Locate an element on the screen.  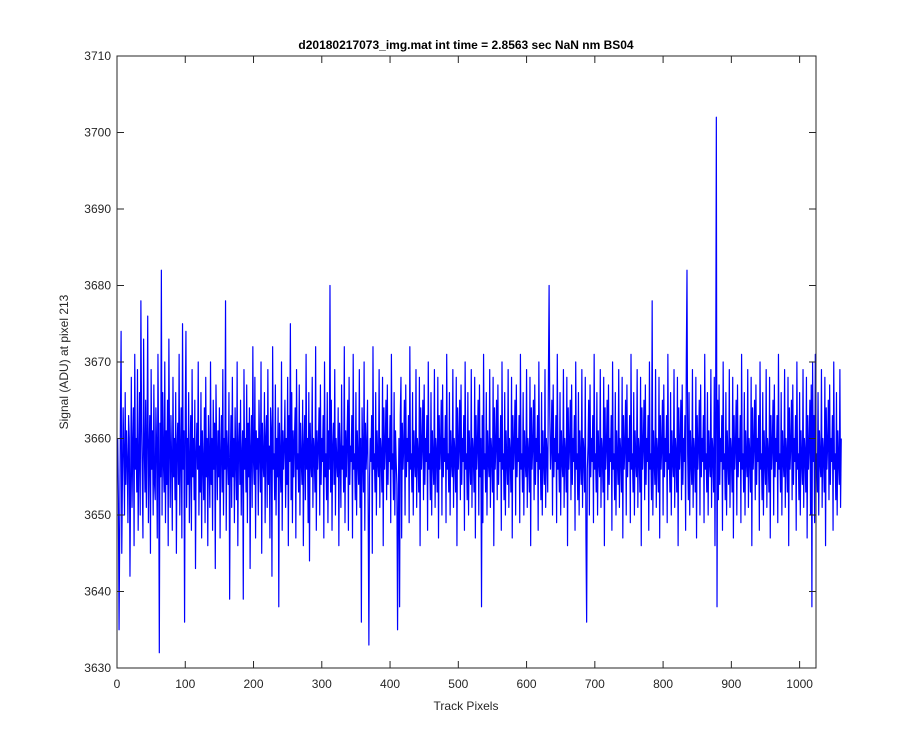
x-tick-label: 400 is located at coordinates (390, 684).